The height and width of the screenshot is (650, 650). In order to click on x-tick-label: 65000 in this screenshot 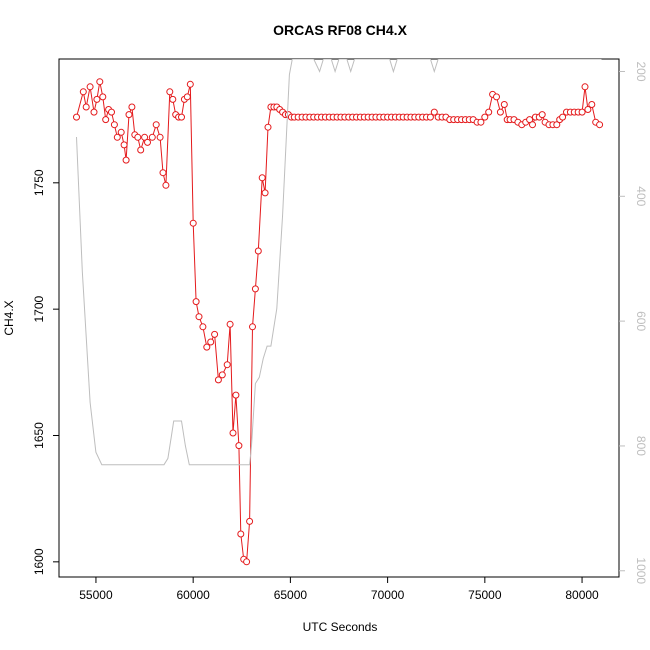, I will do `click(291, 595)`.